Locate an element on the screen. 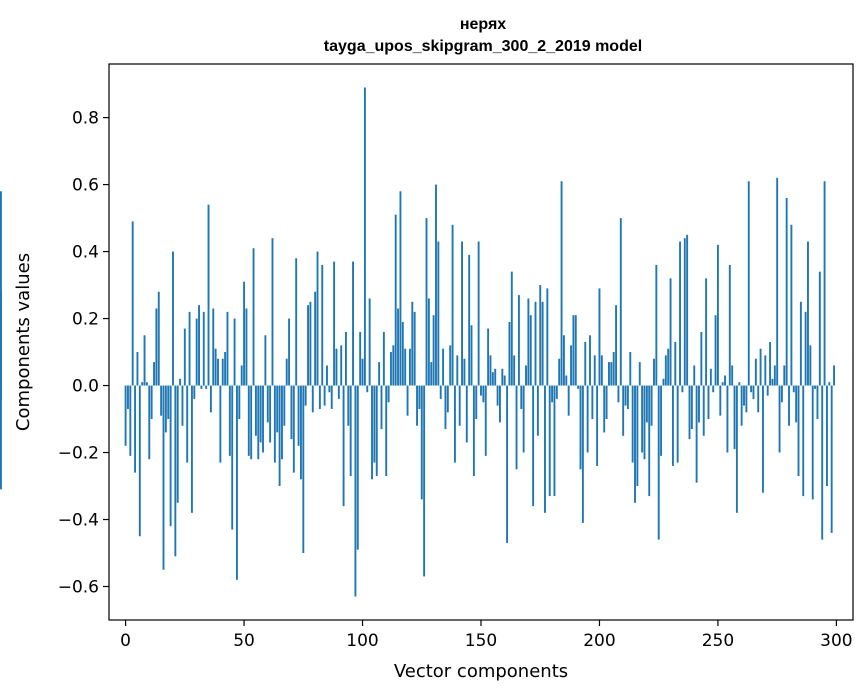  x-tick-label: 200 is located at coordinates (599, 641).